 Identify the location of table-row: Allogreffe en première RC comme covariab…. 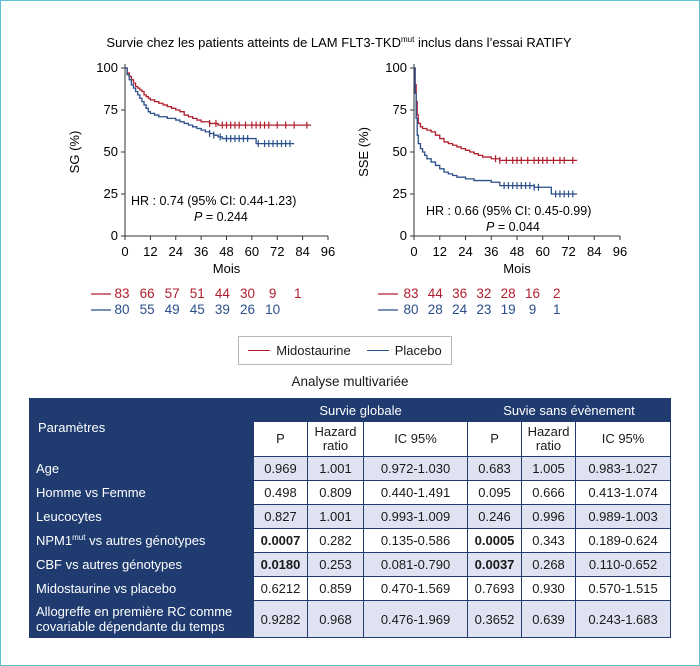
(350, 619).